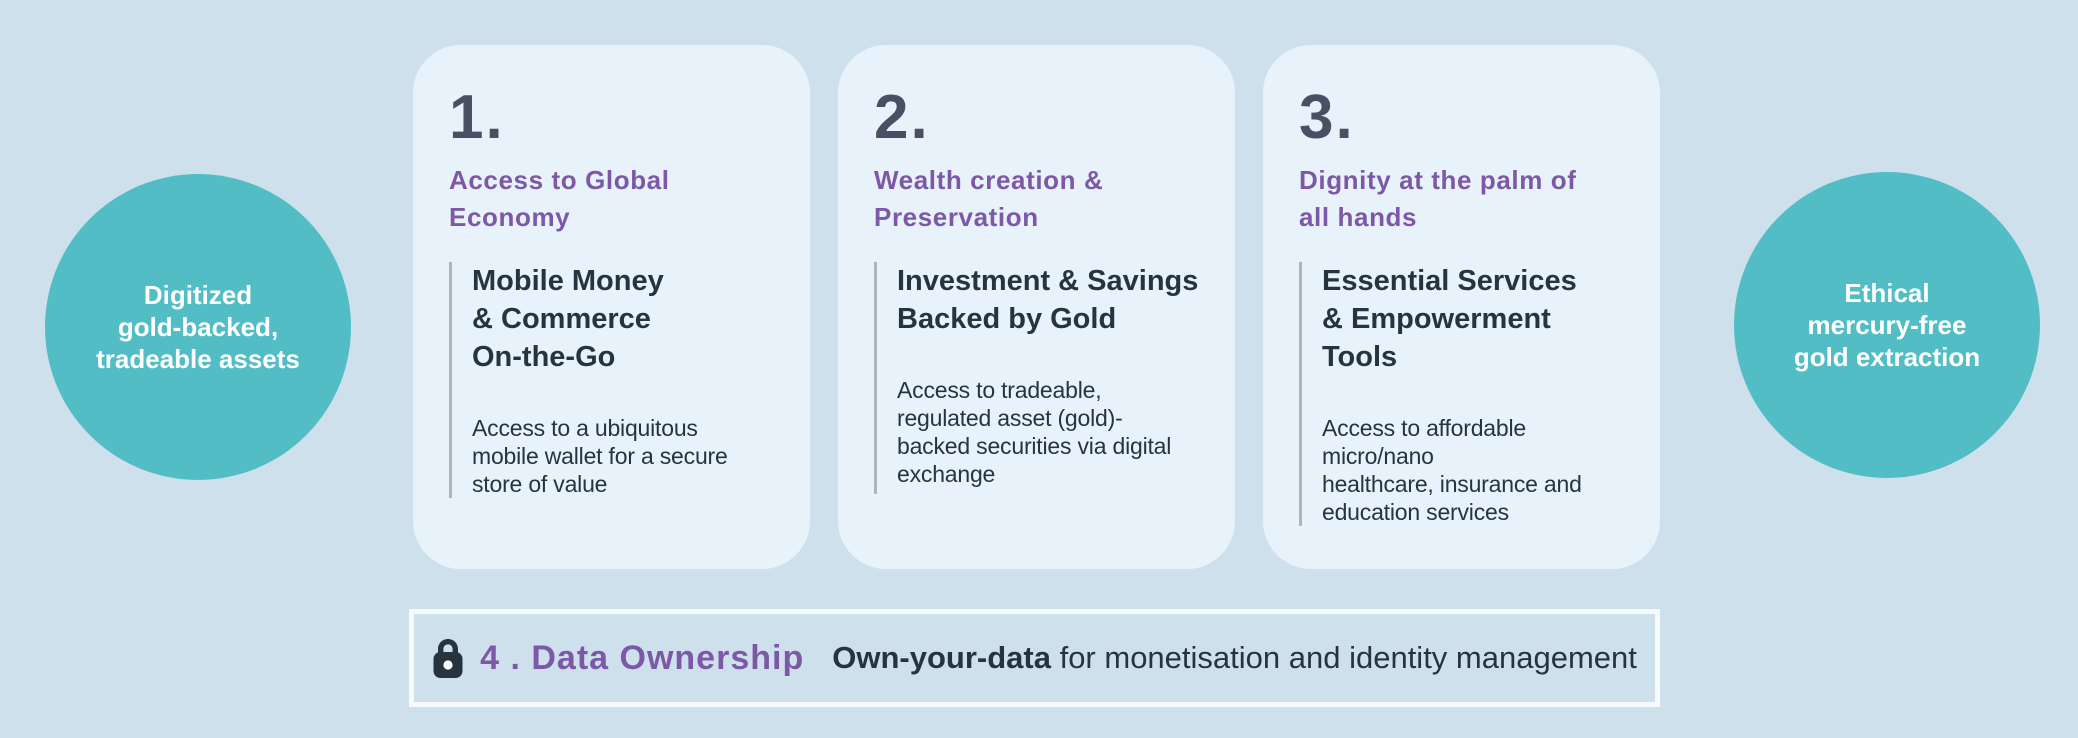  What do you see at coordinates (1348, 657) in the screenshot?
I see `own-your-data-rest: for monetisation and identity management` at bounding box center [1348, 657].